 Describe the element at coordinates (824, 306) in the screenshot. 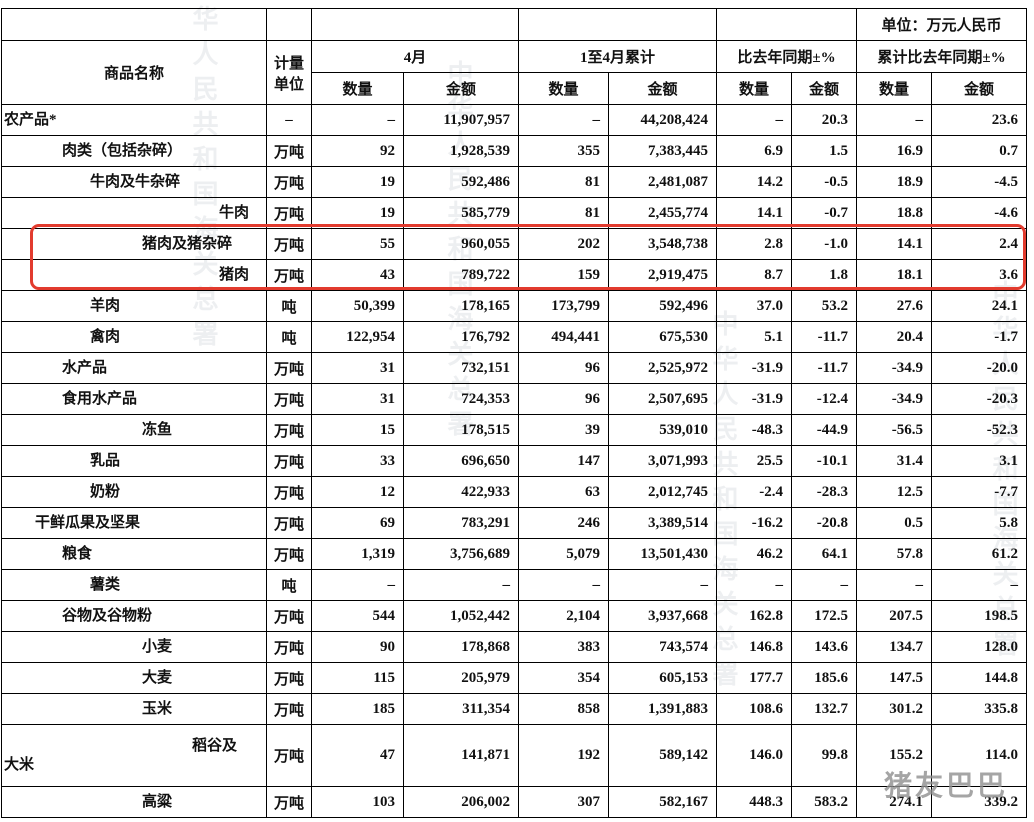

I see `value-cell-yoy-amt: 53.2` at that location.